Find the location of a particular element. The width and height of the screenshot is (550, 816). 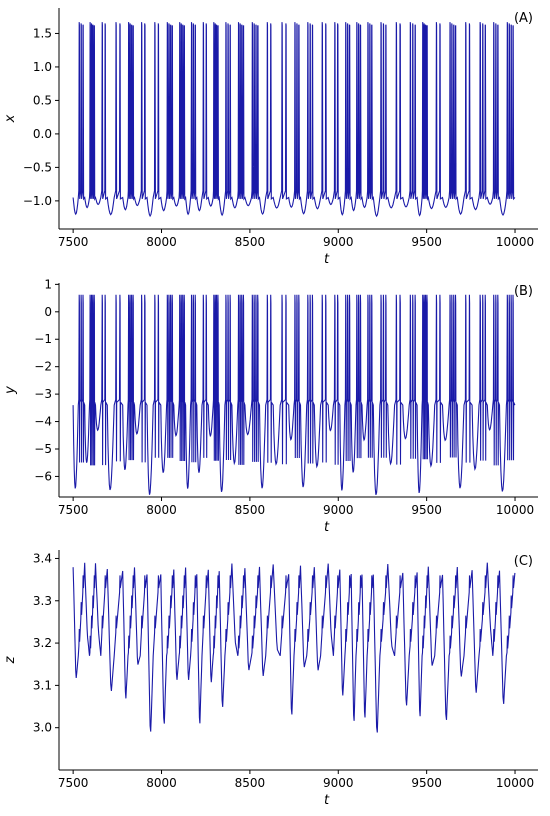

y-tick-label: 1 is located at coordinates (48, 284).